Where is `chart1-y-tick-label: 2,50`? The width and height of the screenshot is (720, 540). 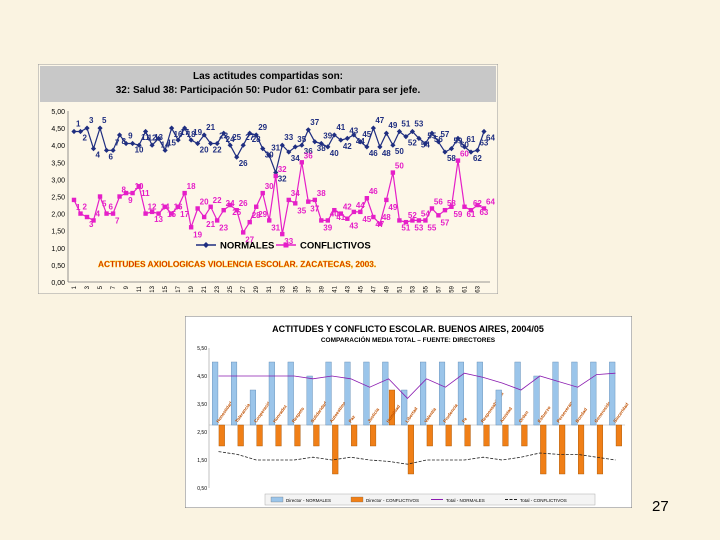 chart1-y-tick-label: 2,50 is located at coordinates (58, 198).